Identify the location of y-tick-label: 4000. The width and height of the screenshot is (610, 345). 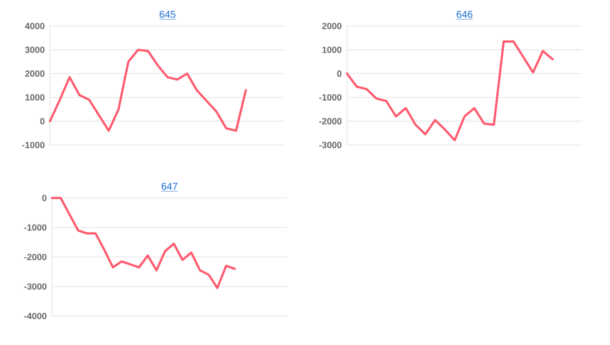
(34, 26).